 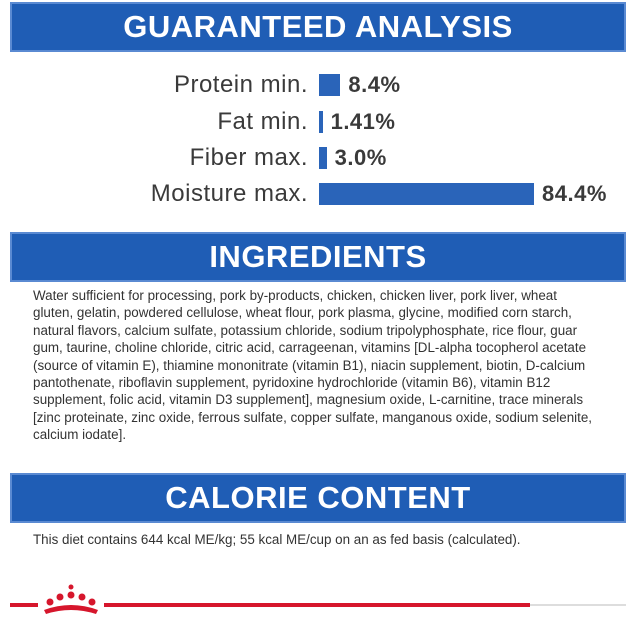 What do you see at coordinates (574, 193) in the screenshot?
I see `value-label: 84.4%` at bounding box center [574, 193].